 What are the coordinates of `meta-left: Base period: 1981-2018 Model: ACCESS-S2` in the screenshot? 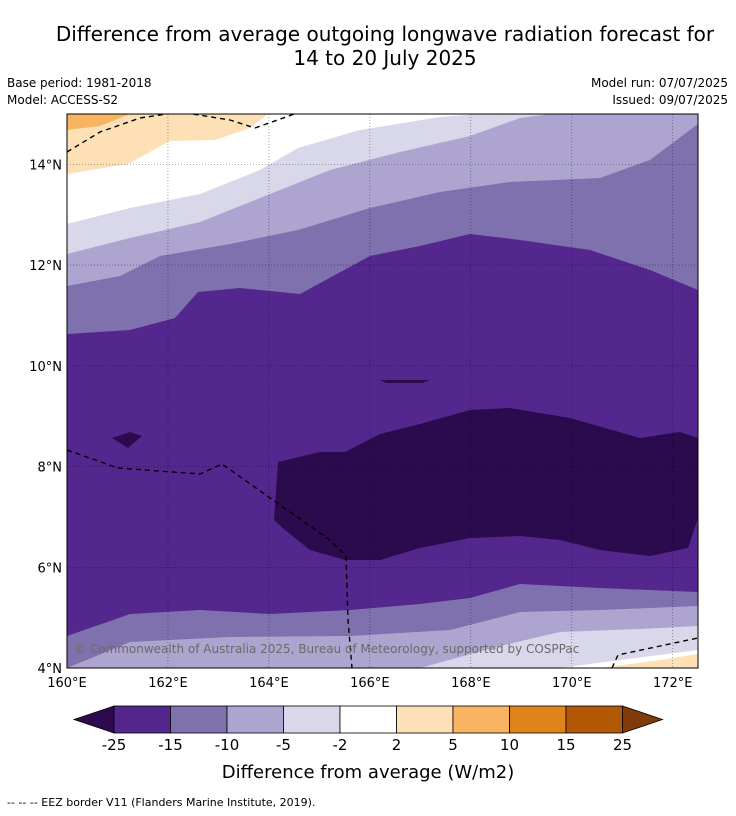 It's located at (79, 92).